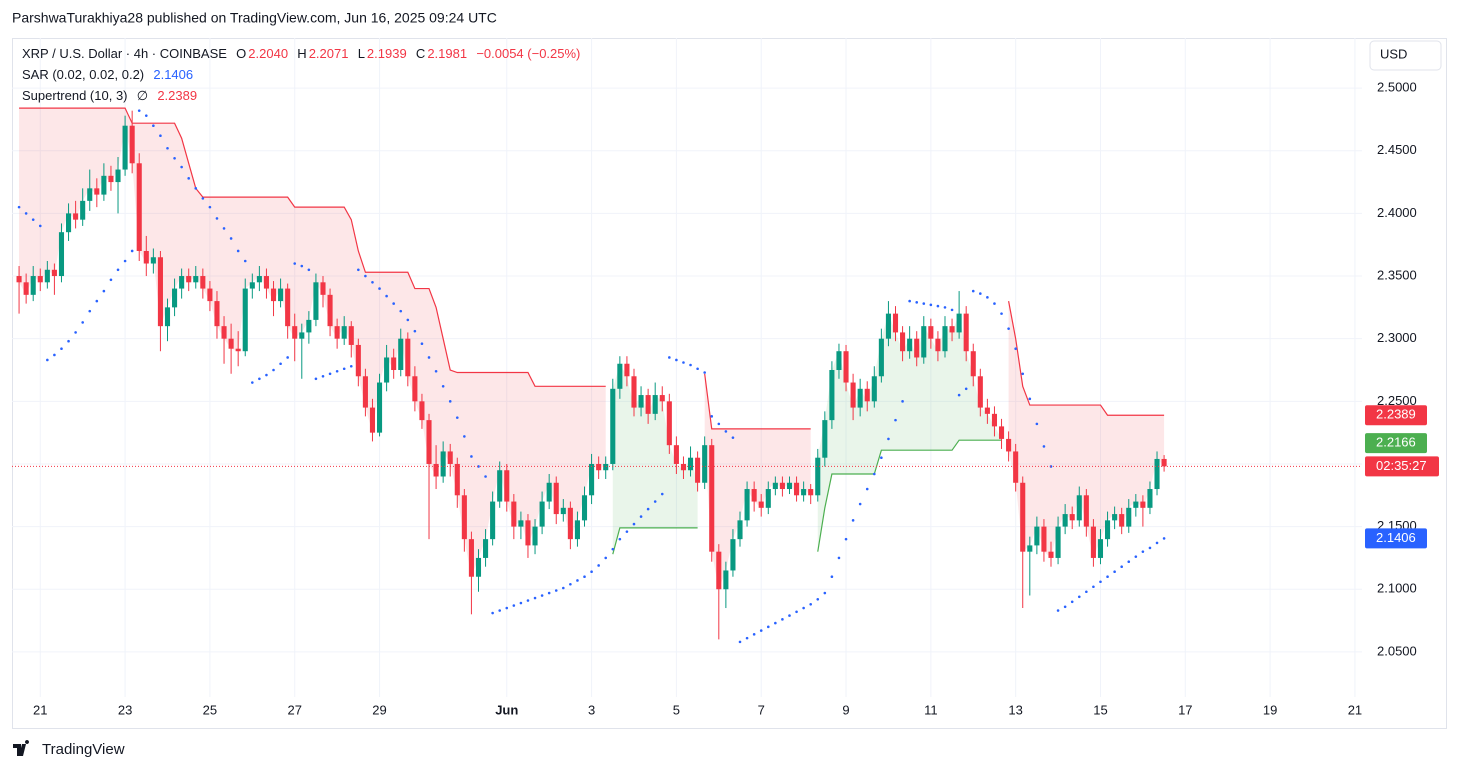 This screenshot has width=1459, height=772. I want to click on y-tick-label: 2.4000, so click(1397, 212).